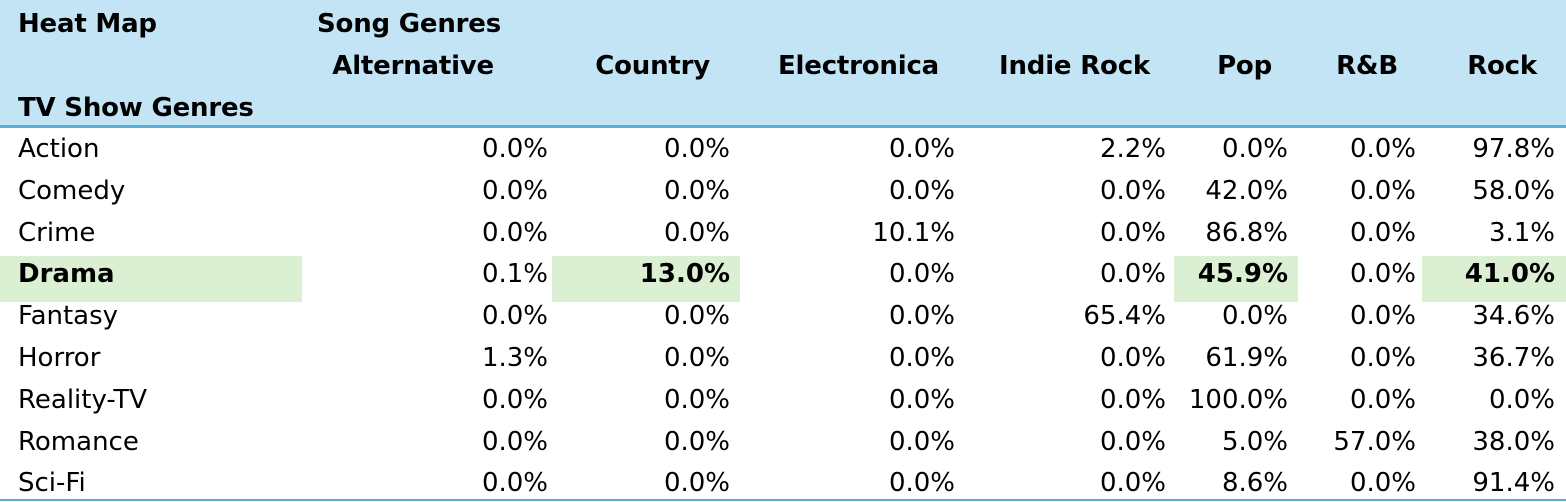  I want to click on row-label: Reality-TV, so click(83, 399).